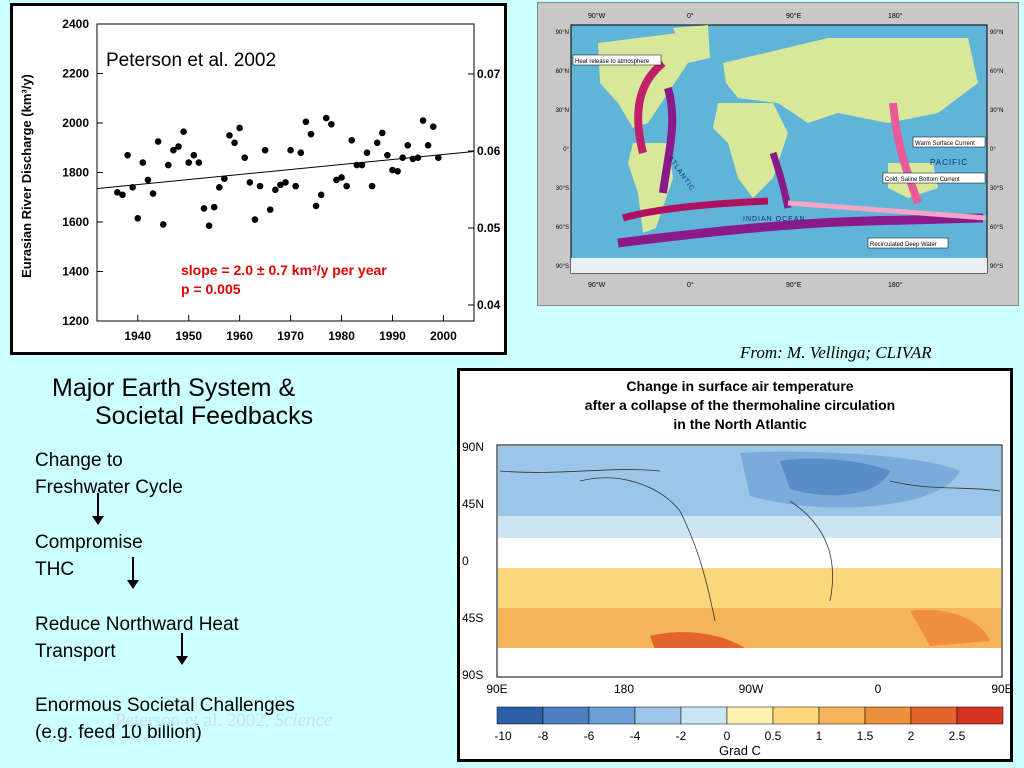 This screenshot has width=1024, height=768. I want to click on atlantic-deep-current, so click(668, 140).